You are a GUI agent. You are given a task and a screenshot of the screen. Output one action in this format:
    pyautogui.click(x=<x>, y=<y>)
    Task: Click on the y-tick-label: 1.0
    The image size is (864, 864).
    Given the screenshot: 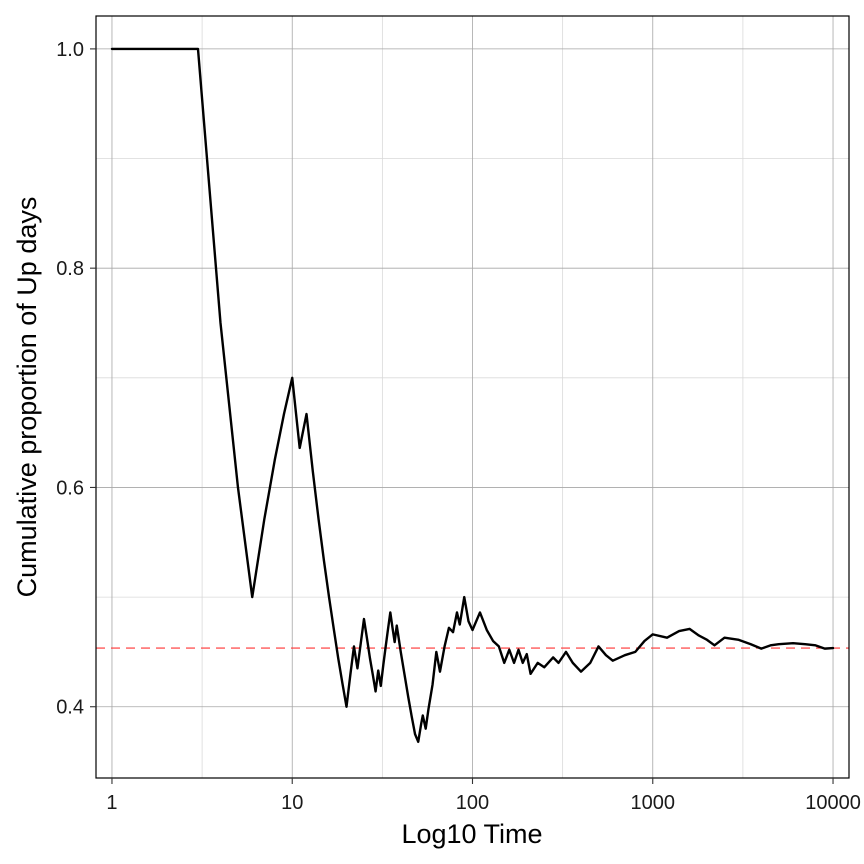 What is the action you would take?
    pyautogui.click(x=70, y=50)
    